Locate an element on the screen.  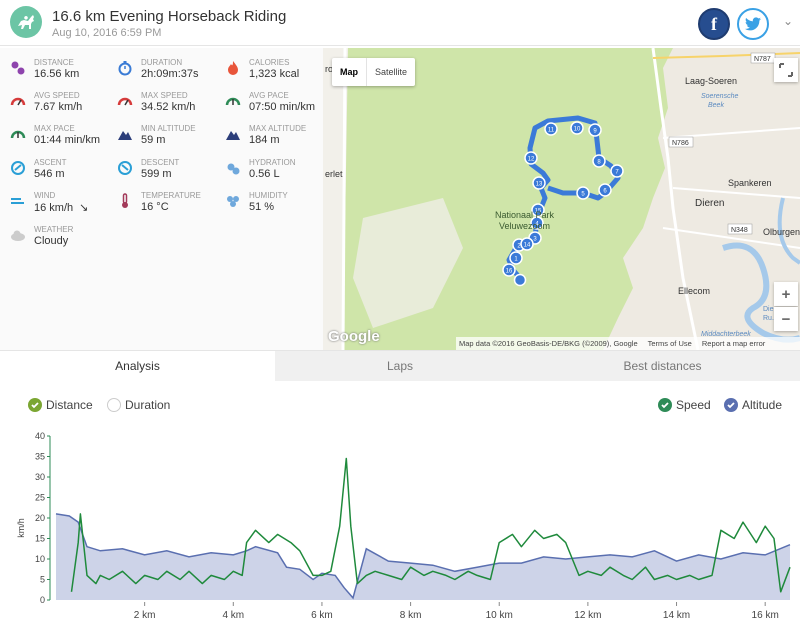
facebook-share-button: f is located at coordinates (714, 24).